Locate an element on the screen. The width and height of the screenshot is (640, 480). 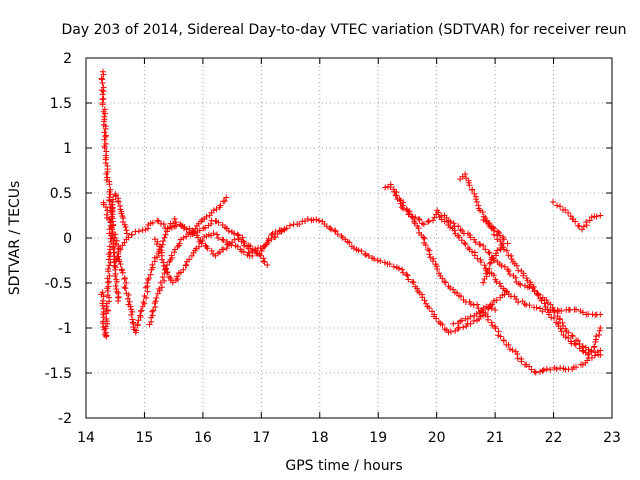
y-tick-label: -0.5 is located at coordinates (58, 284).